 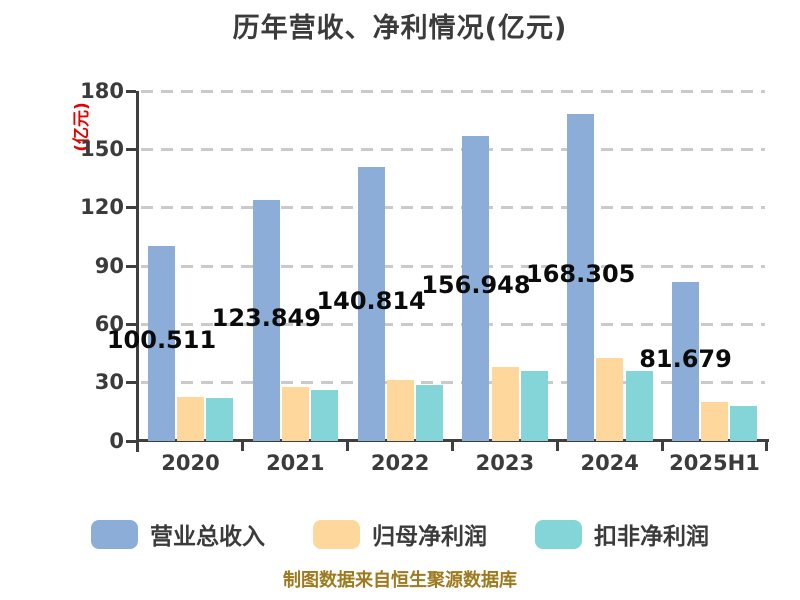 I want to click on x-tick-label-2023: 2023, so click(x=505, y=463).